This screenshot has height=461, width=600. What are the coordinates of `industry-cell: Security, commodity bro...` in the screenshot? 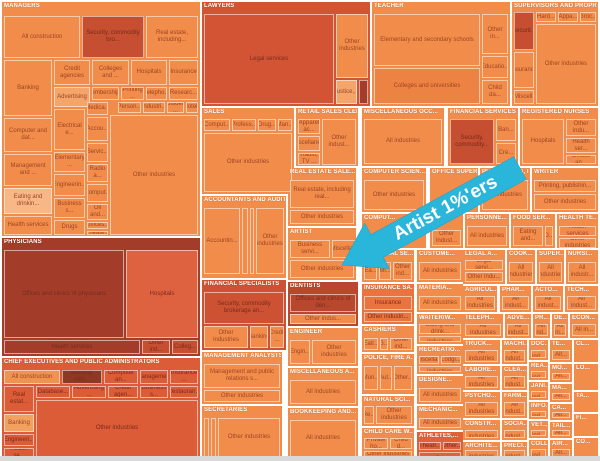 It's located at (113, 37).